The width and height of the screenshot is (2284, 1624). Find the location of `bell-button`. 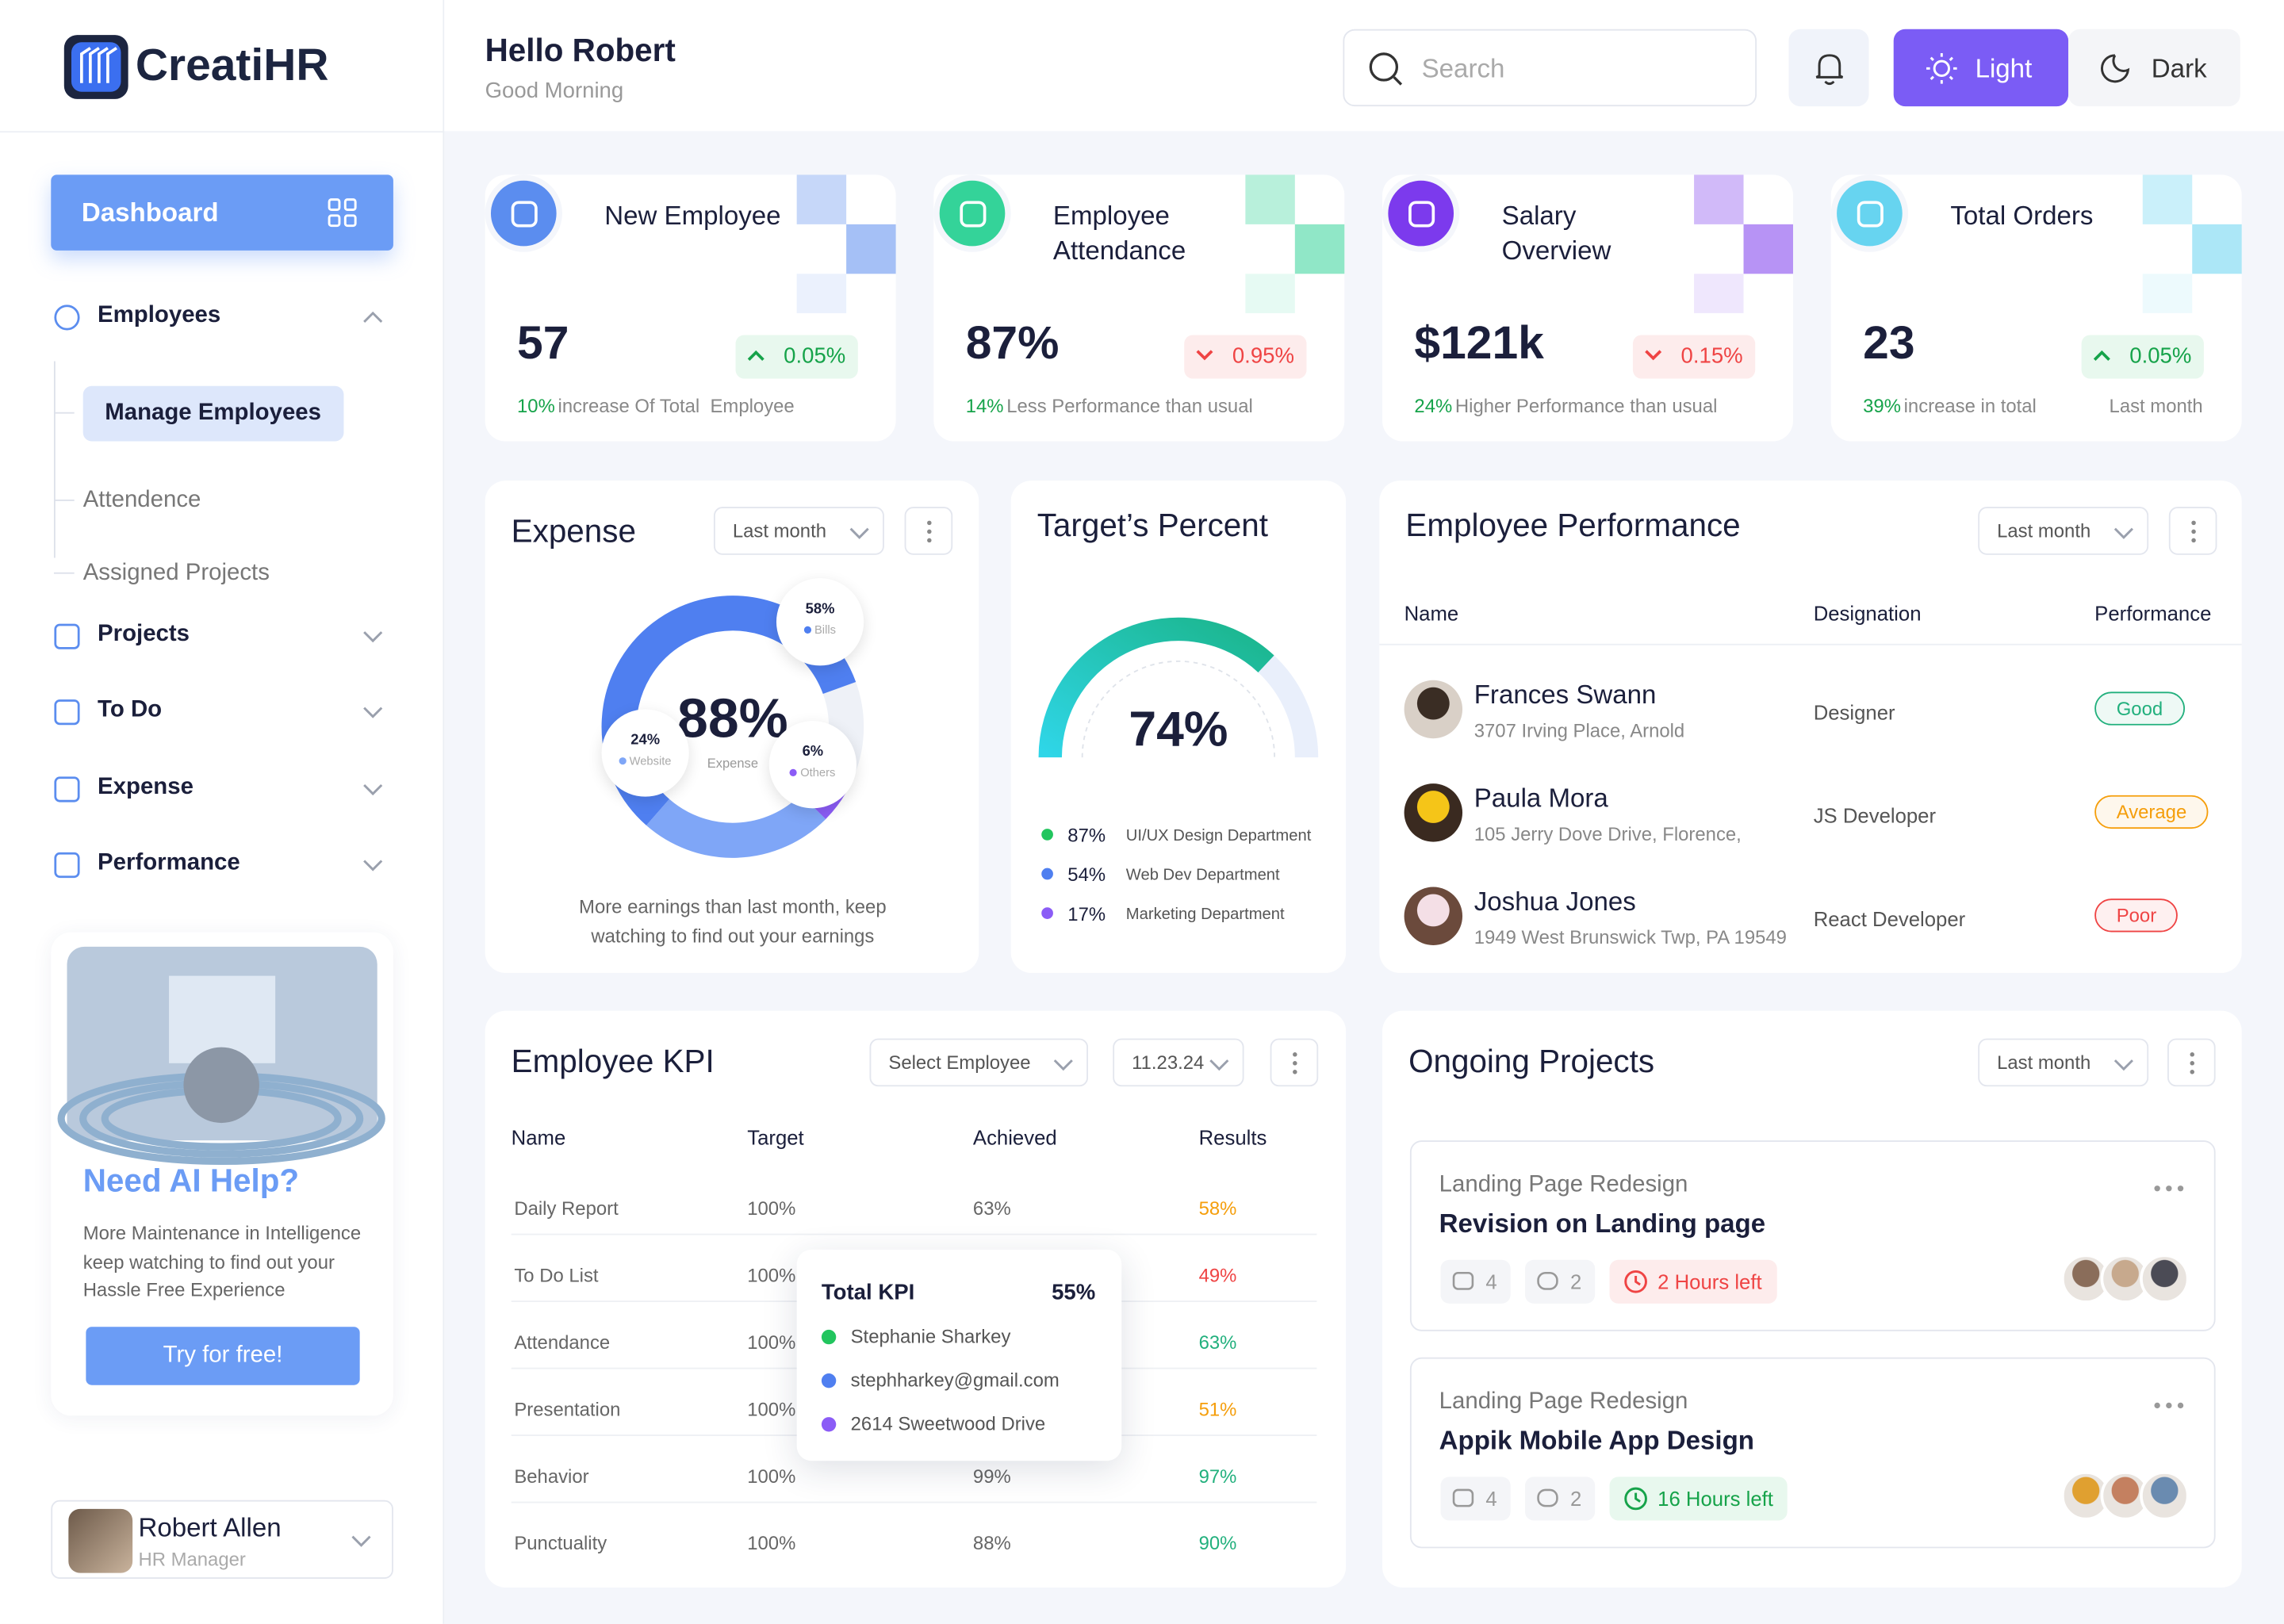

bell-button is located at coordinates (1828, 68).